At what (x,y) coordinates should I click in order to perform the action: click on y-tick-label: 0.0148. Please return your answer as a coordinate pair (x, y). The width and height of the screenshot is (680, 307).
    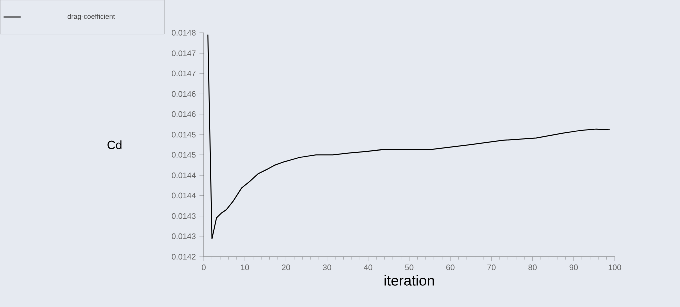
    Looking at the image, I should click on (184, 33).